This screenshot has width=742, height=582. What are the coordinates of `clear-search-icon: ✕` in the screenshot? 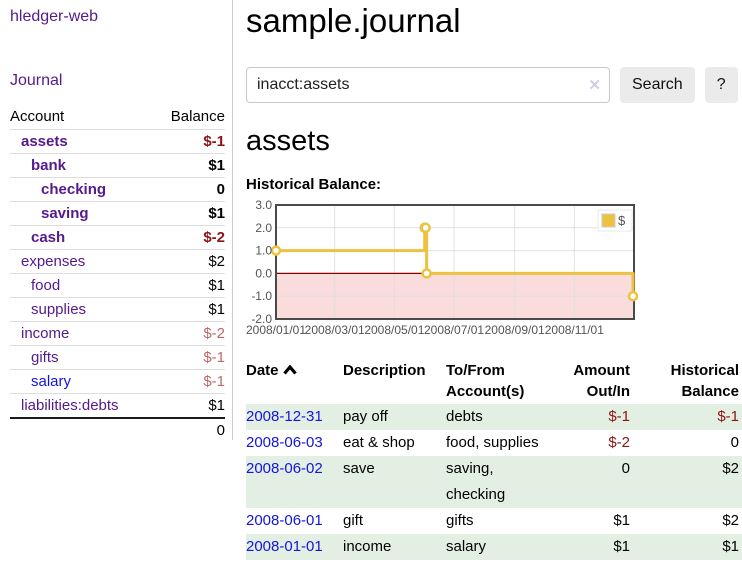 It's located at (594, 85).